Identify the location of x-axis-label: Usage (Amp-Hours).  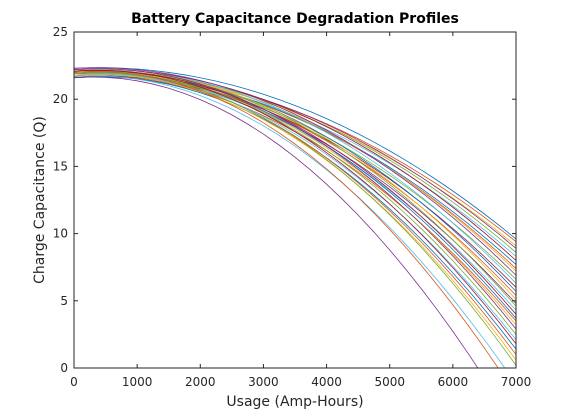
(294, 402).